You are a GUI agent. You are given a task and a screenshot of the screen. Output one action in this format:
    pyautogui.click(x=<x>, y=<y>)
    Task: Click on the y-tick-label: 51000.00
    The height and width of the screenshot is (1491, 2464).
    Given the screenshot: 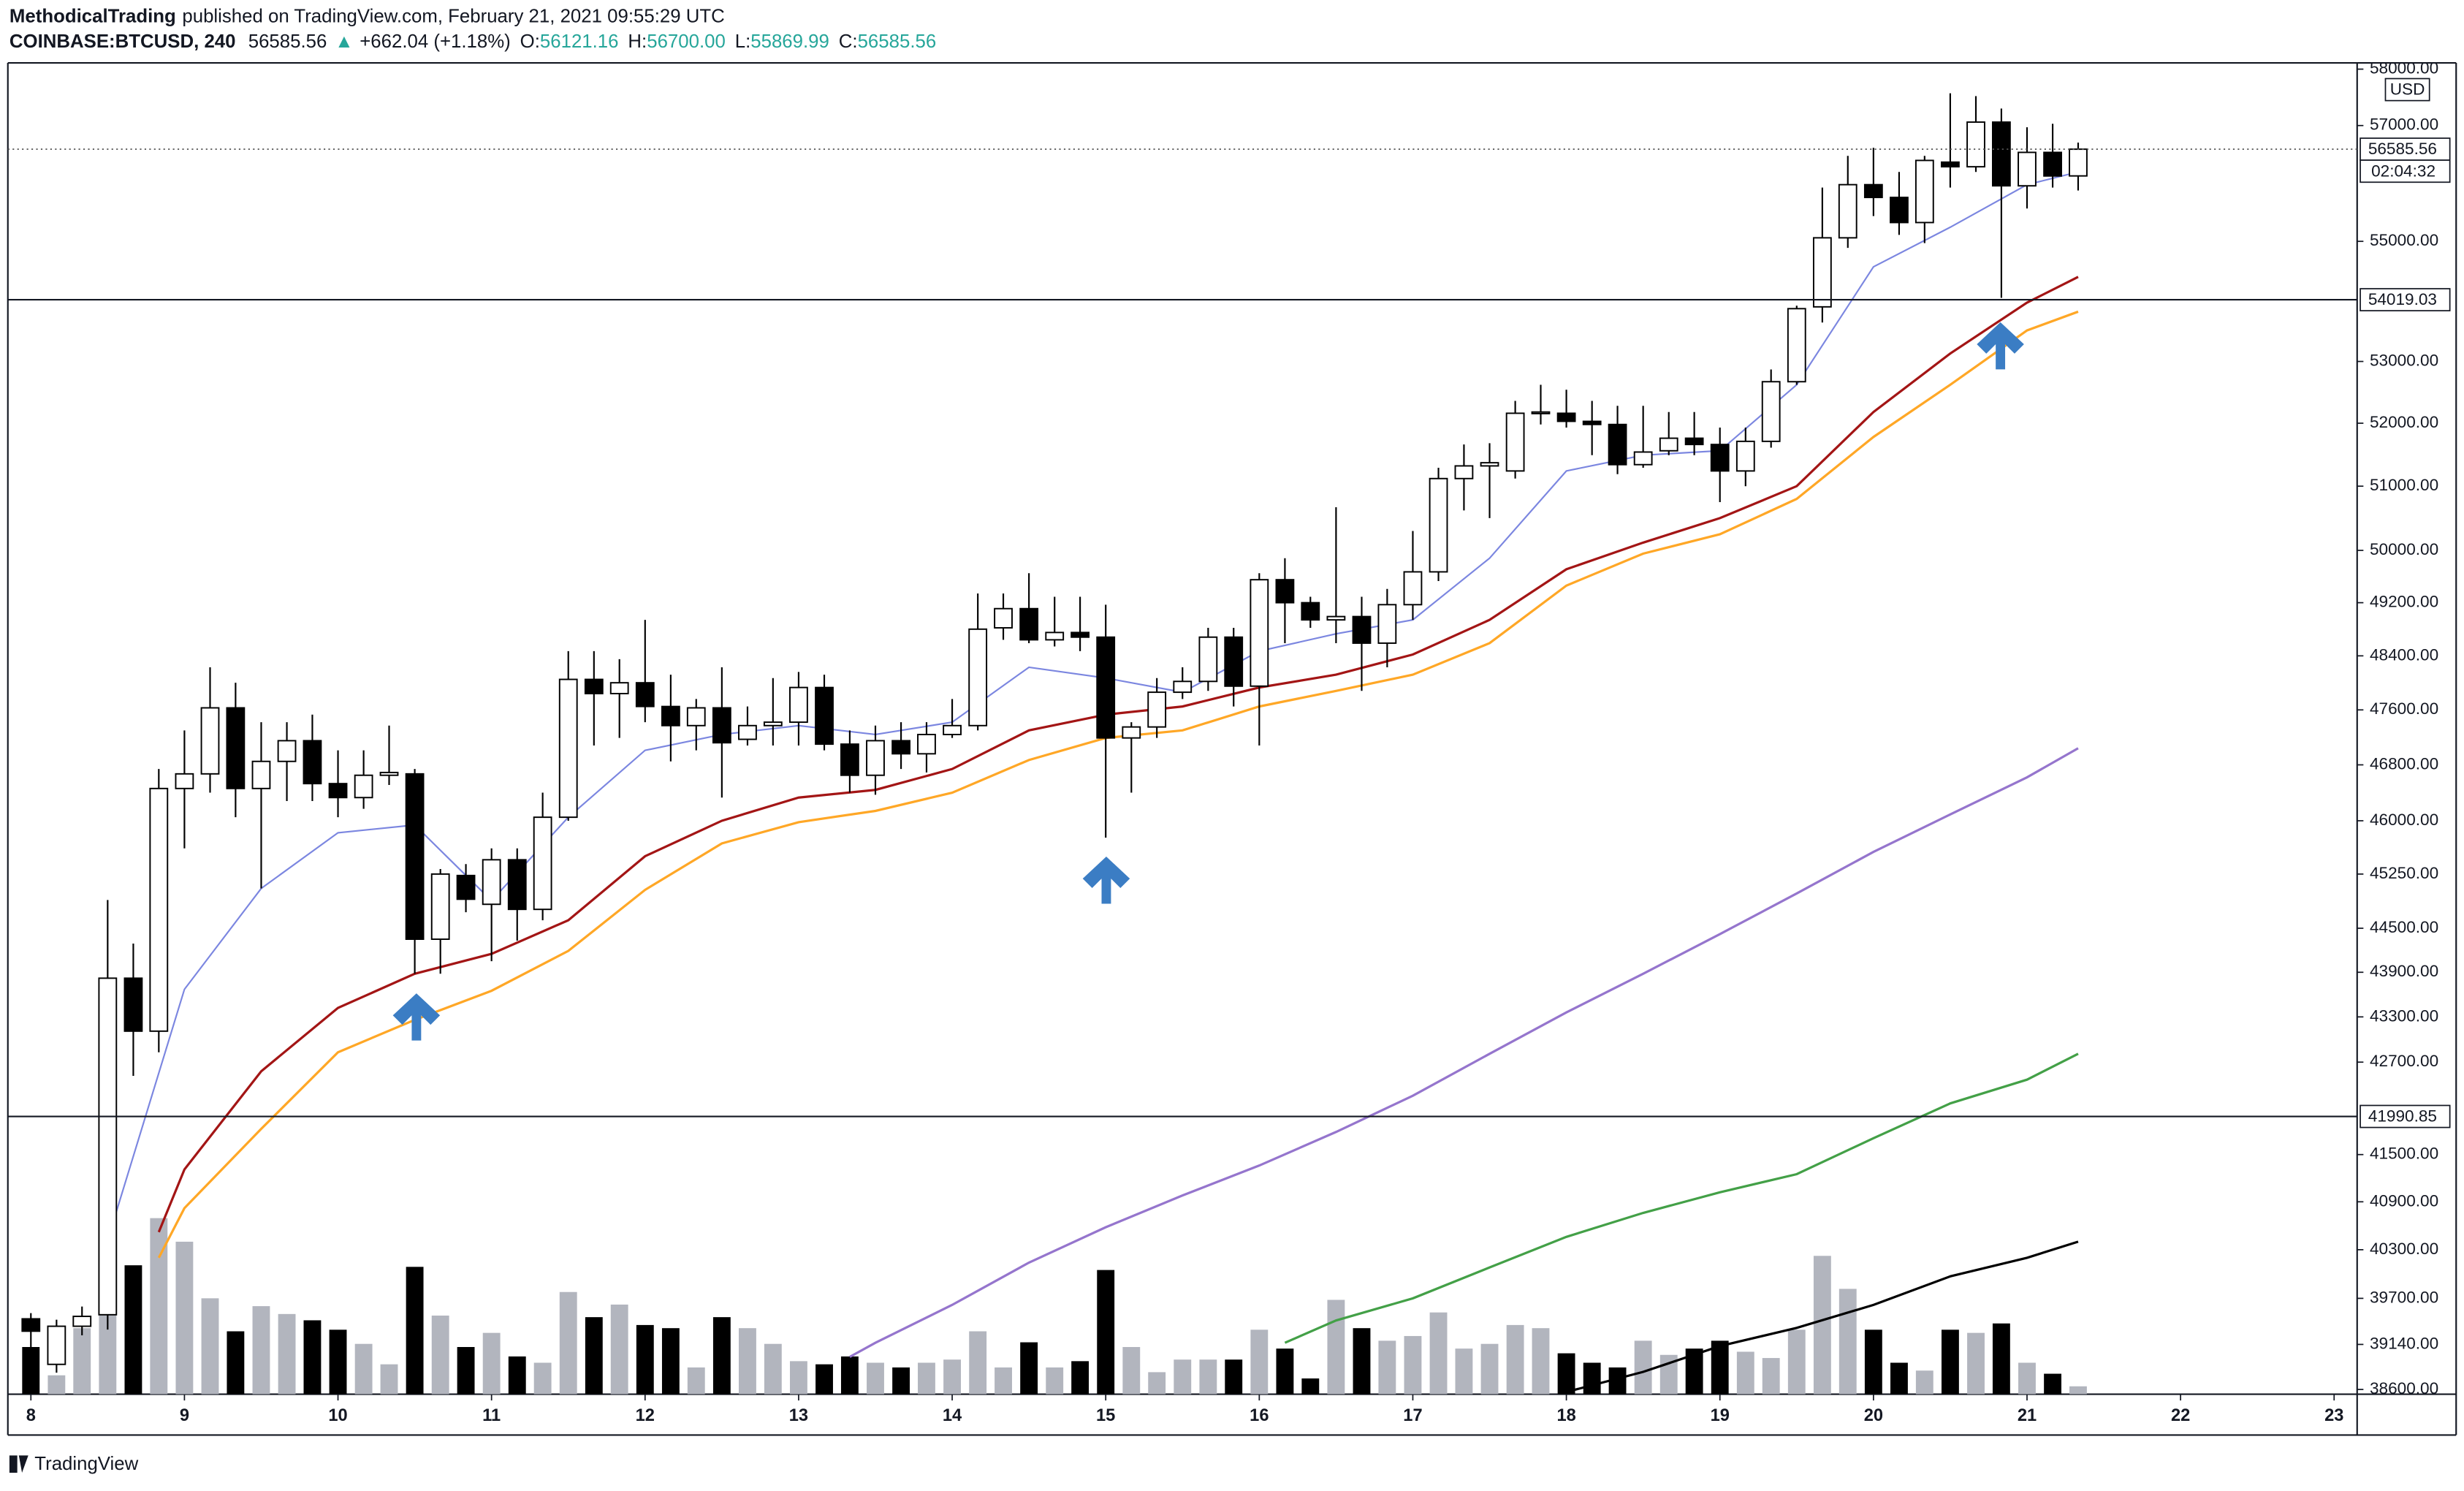 What is the action you would take?
    pyautogui.click(x=2404, y=485)
    